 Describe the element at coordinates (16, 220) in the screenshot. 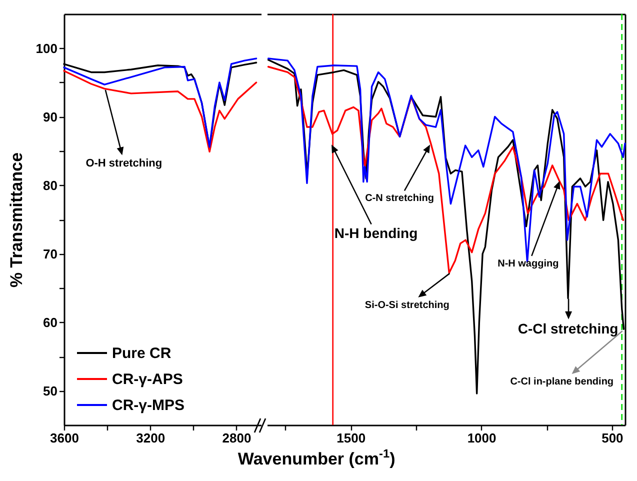

I see `y-axis-title: % Transmittance` at that location.